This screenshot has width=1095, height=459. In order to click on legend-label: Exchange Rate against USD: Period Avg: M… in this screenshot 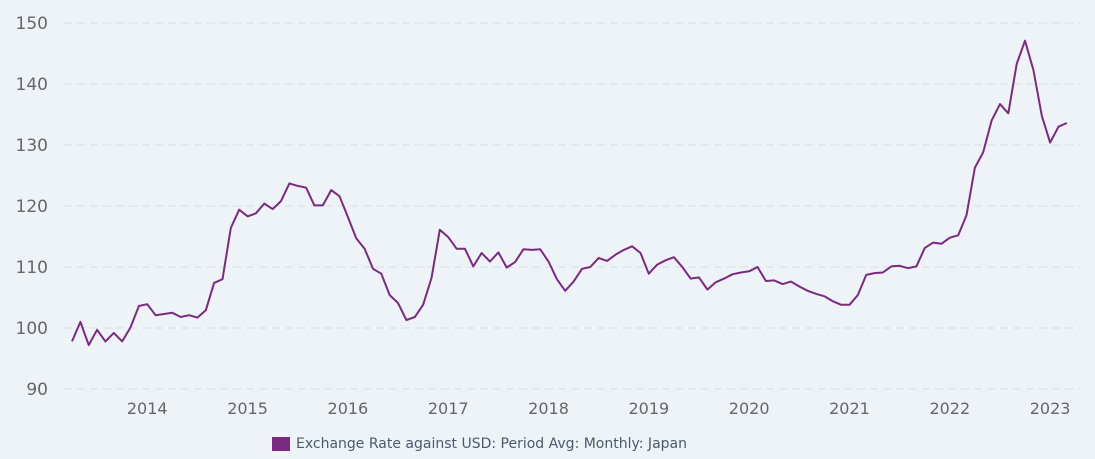, I will do `click(491, 444)`.